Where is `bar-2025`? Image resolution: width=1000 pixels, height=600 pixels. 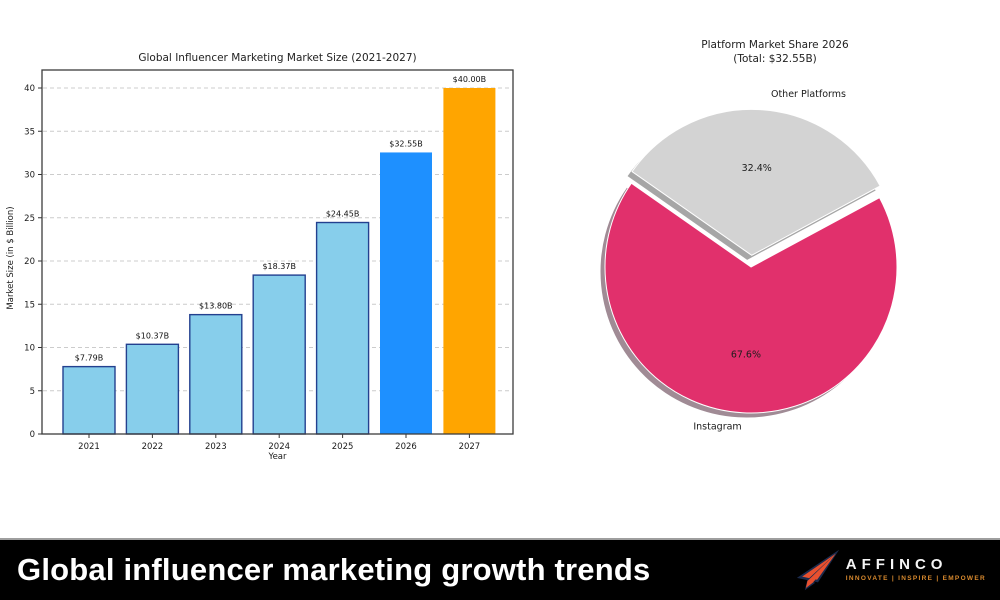
bar-2025 is located at coordinates (342, 328).